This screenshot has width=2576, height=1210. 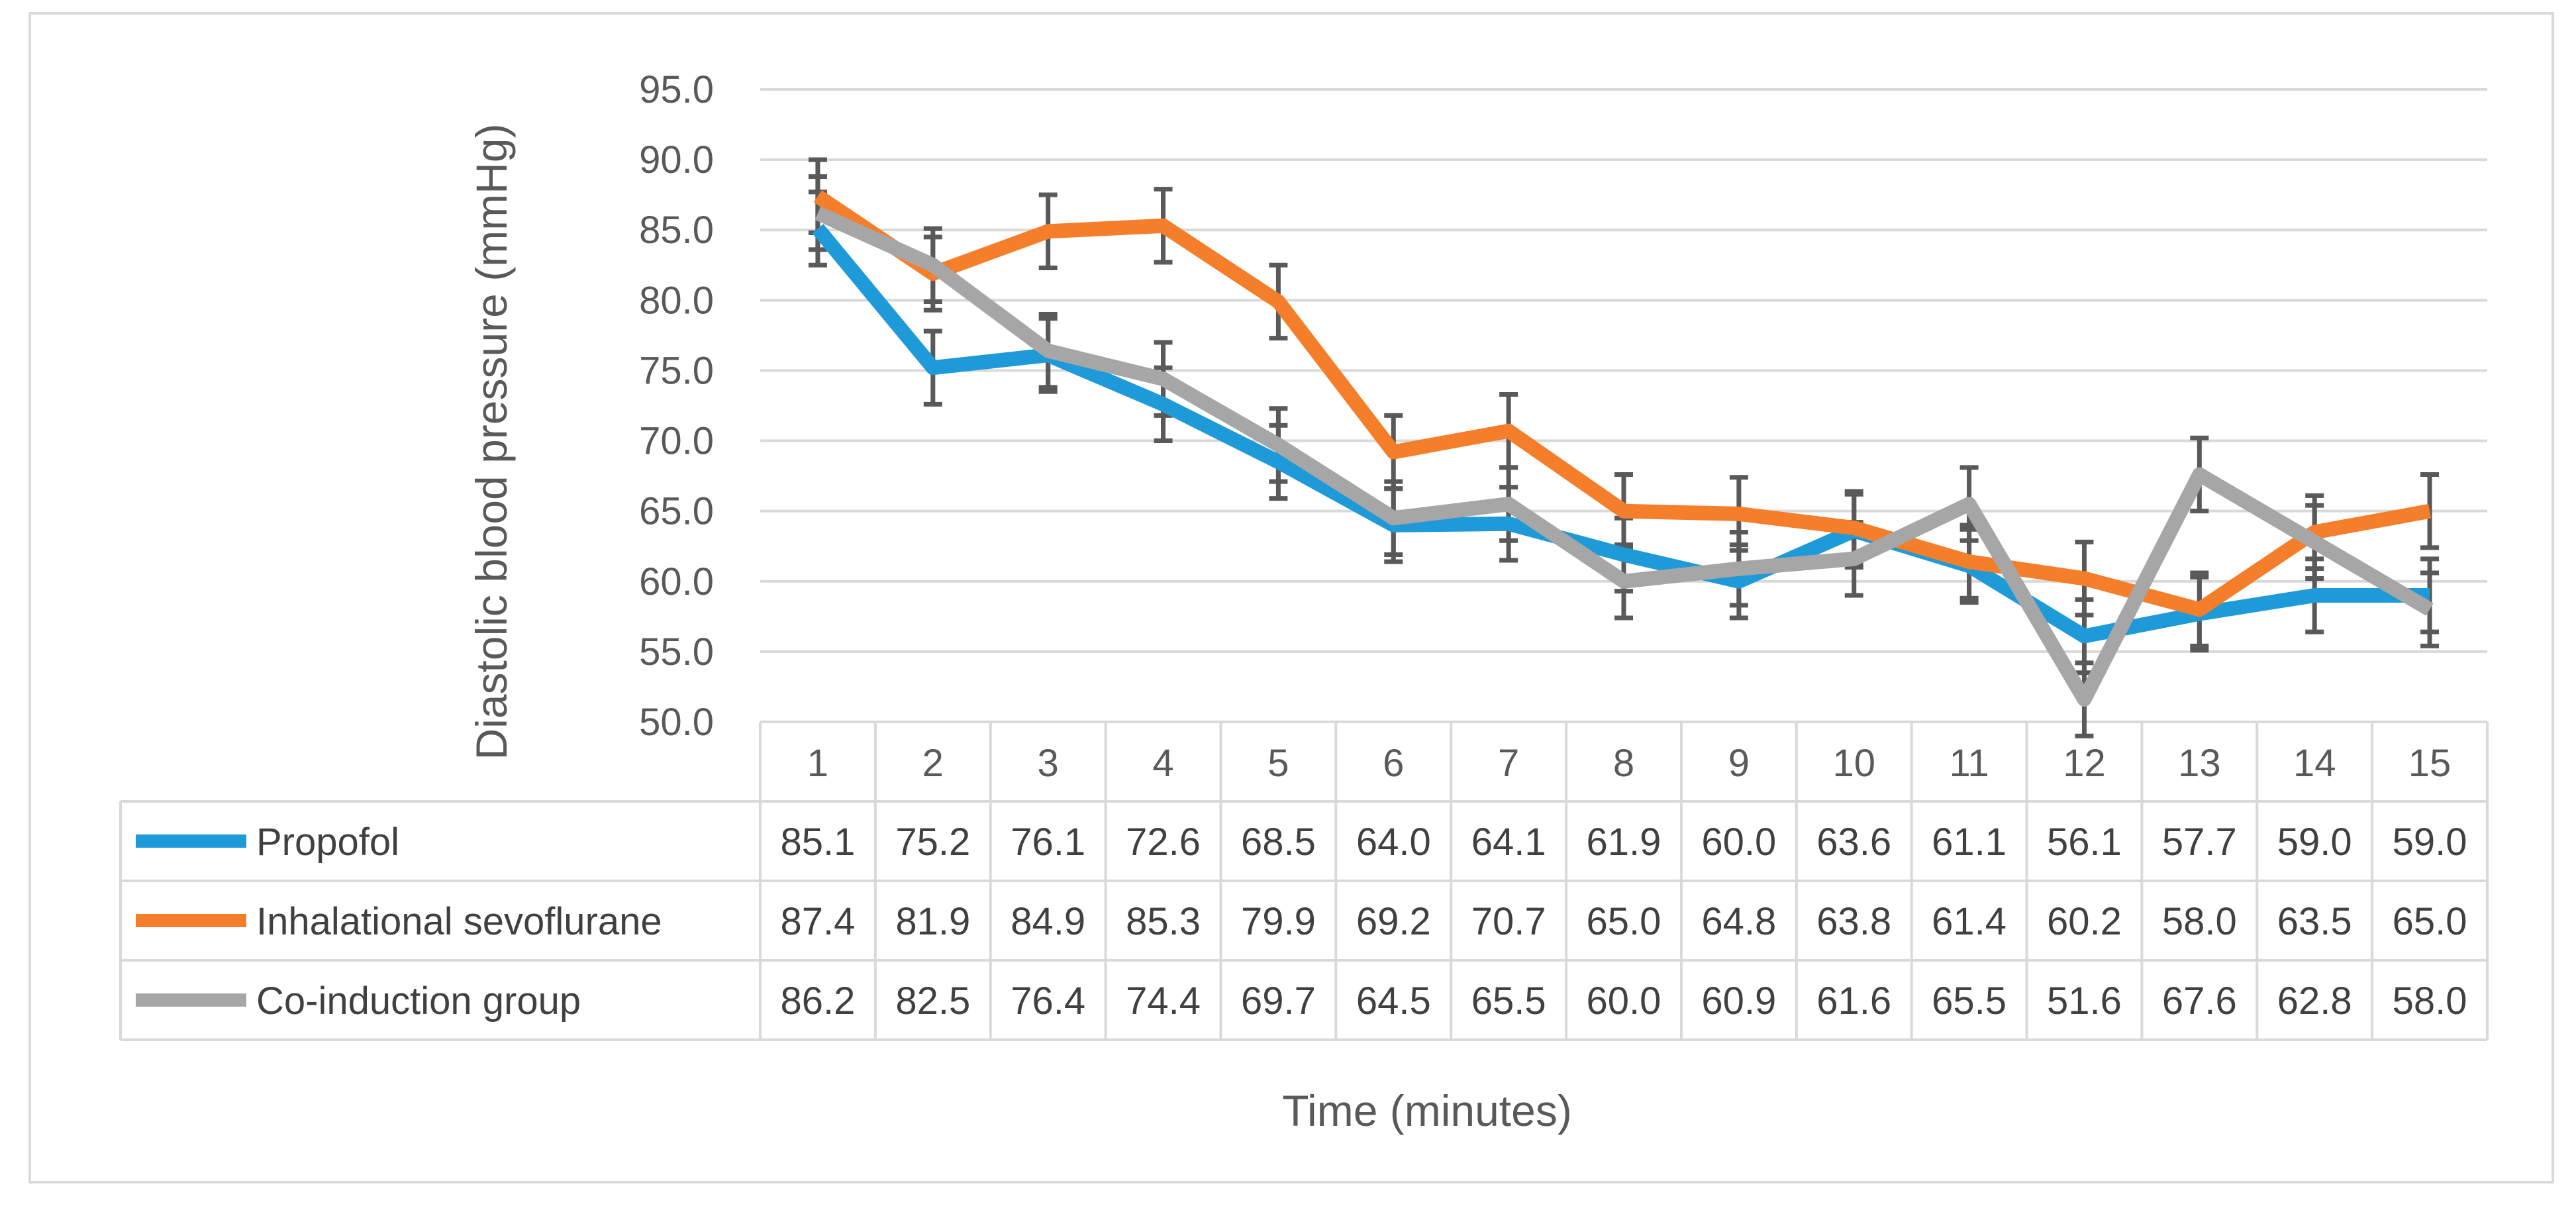 What do you see at coordinates (1278, 763) in the screenshot?
I see `x-tick-label: 5` at bounding box center [1278, 763].